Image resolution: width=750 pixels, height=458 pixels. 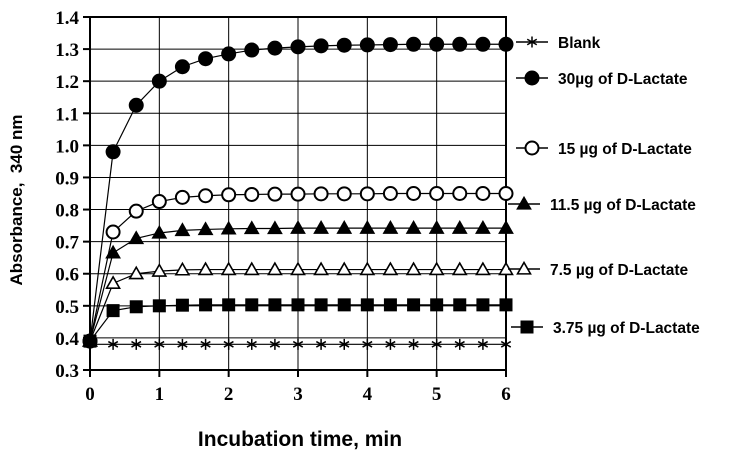 I want to click on legend-label: 3.75 µg of D-Lactate, so click(x=626, y=328).